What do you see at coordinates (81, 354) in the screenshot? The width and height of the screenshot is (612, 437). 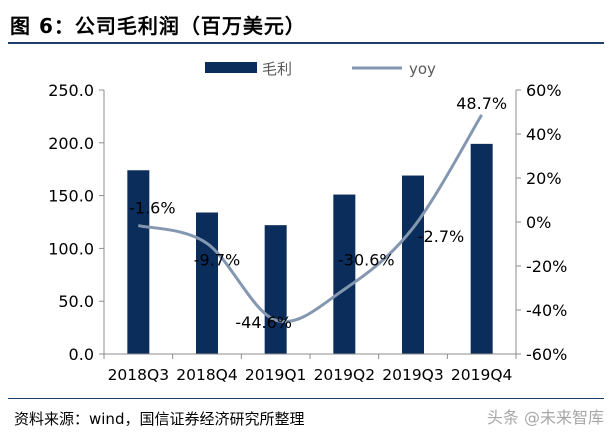 I see `left-tick-label: 0.0` at bounding box center [81, 354].